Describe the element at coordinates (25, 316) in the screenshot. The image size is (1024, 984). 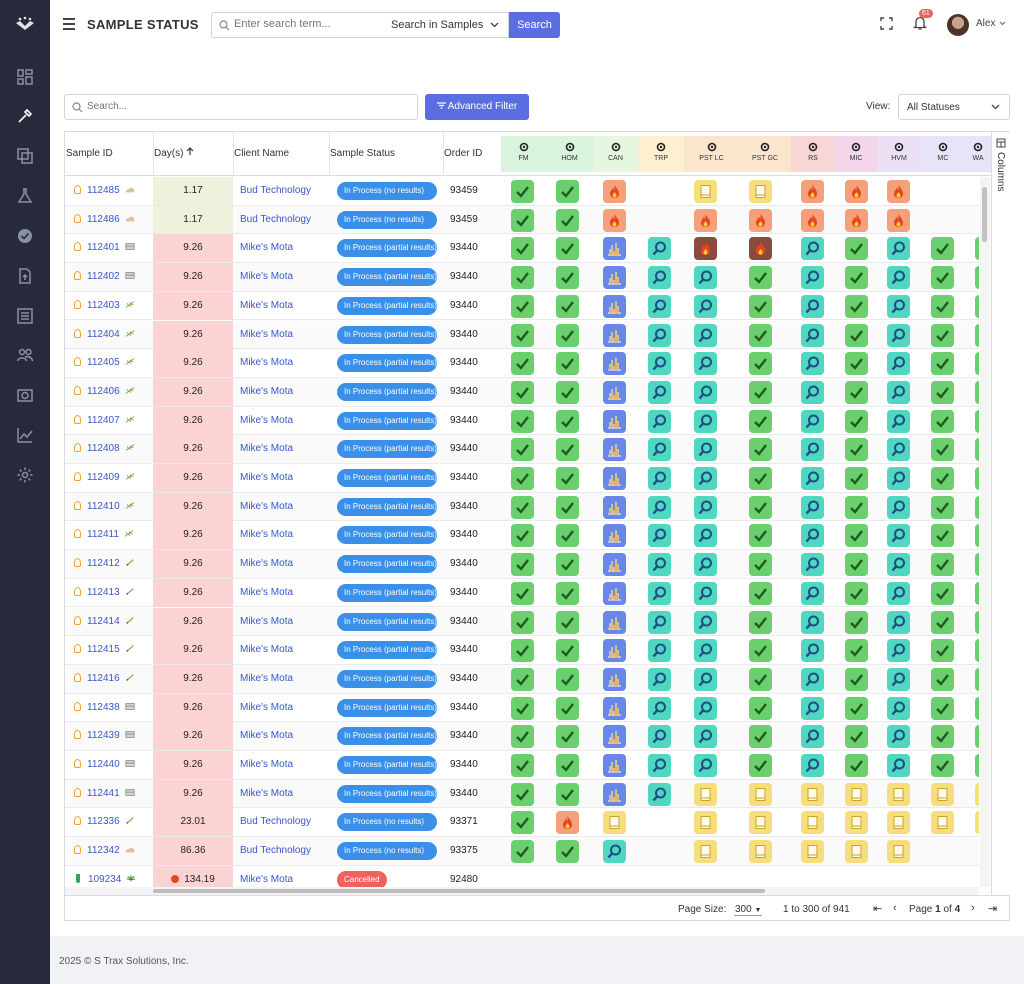
I see `list-icon` at that location.